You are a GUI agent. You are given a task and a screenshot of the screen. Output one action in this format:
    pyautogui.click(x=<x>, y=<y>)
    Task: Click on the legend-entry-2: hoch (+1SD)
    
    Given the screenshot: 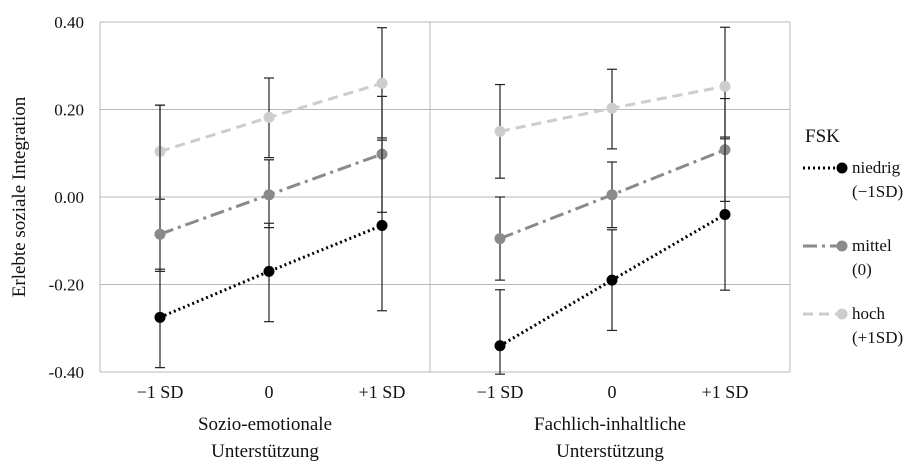 What is the action you would take?
    pyautogui.click(x=853, y=325)
    